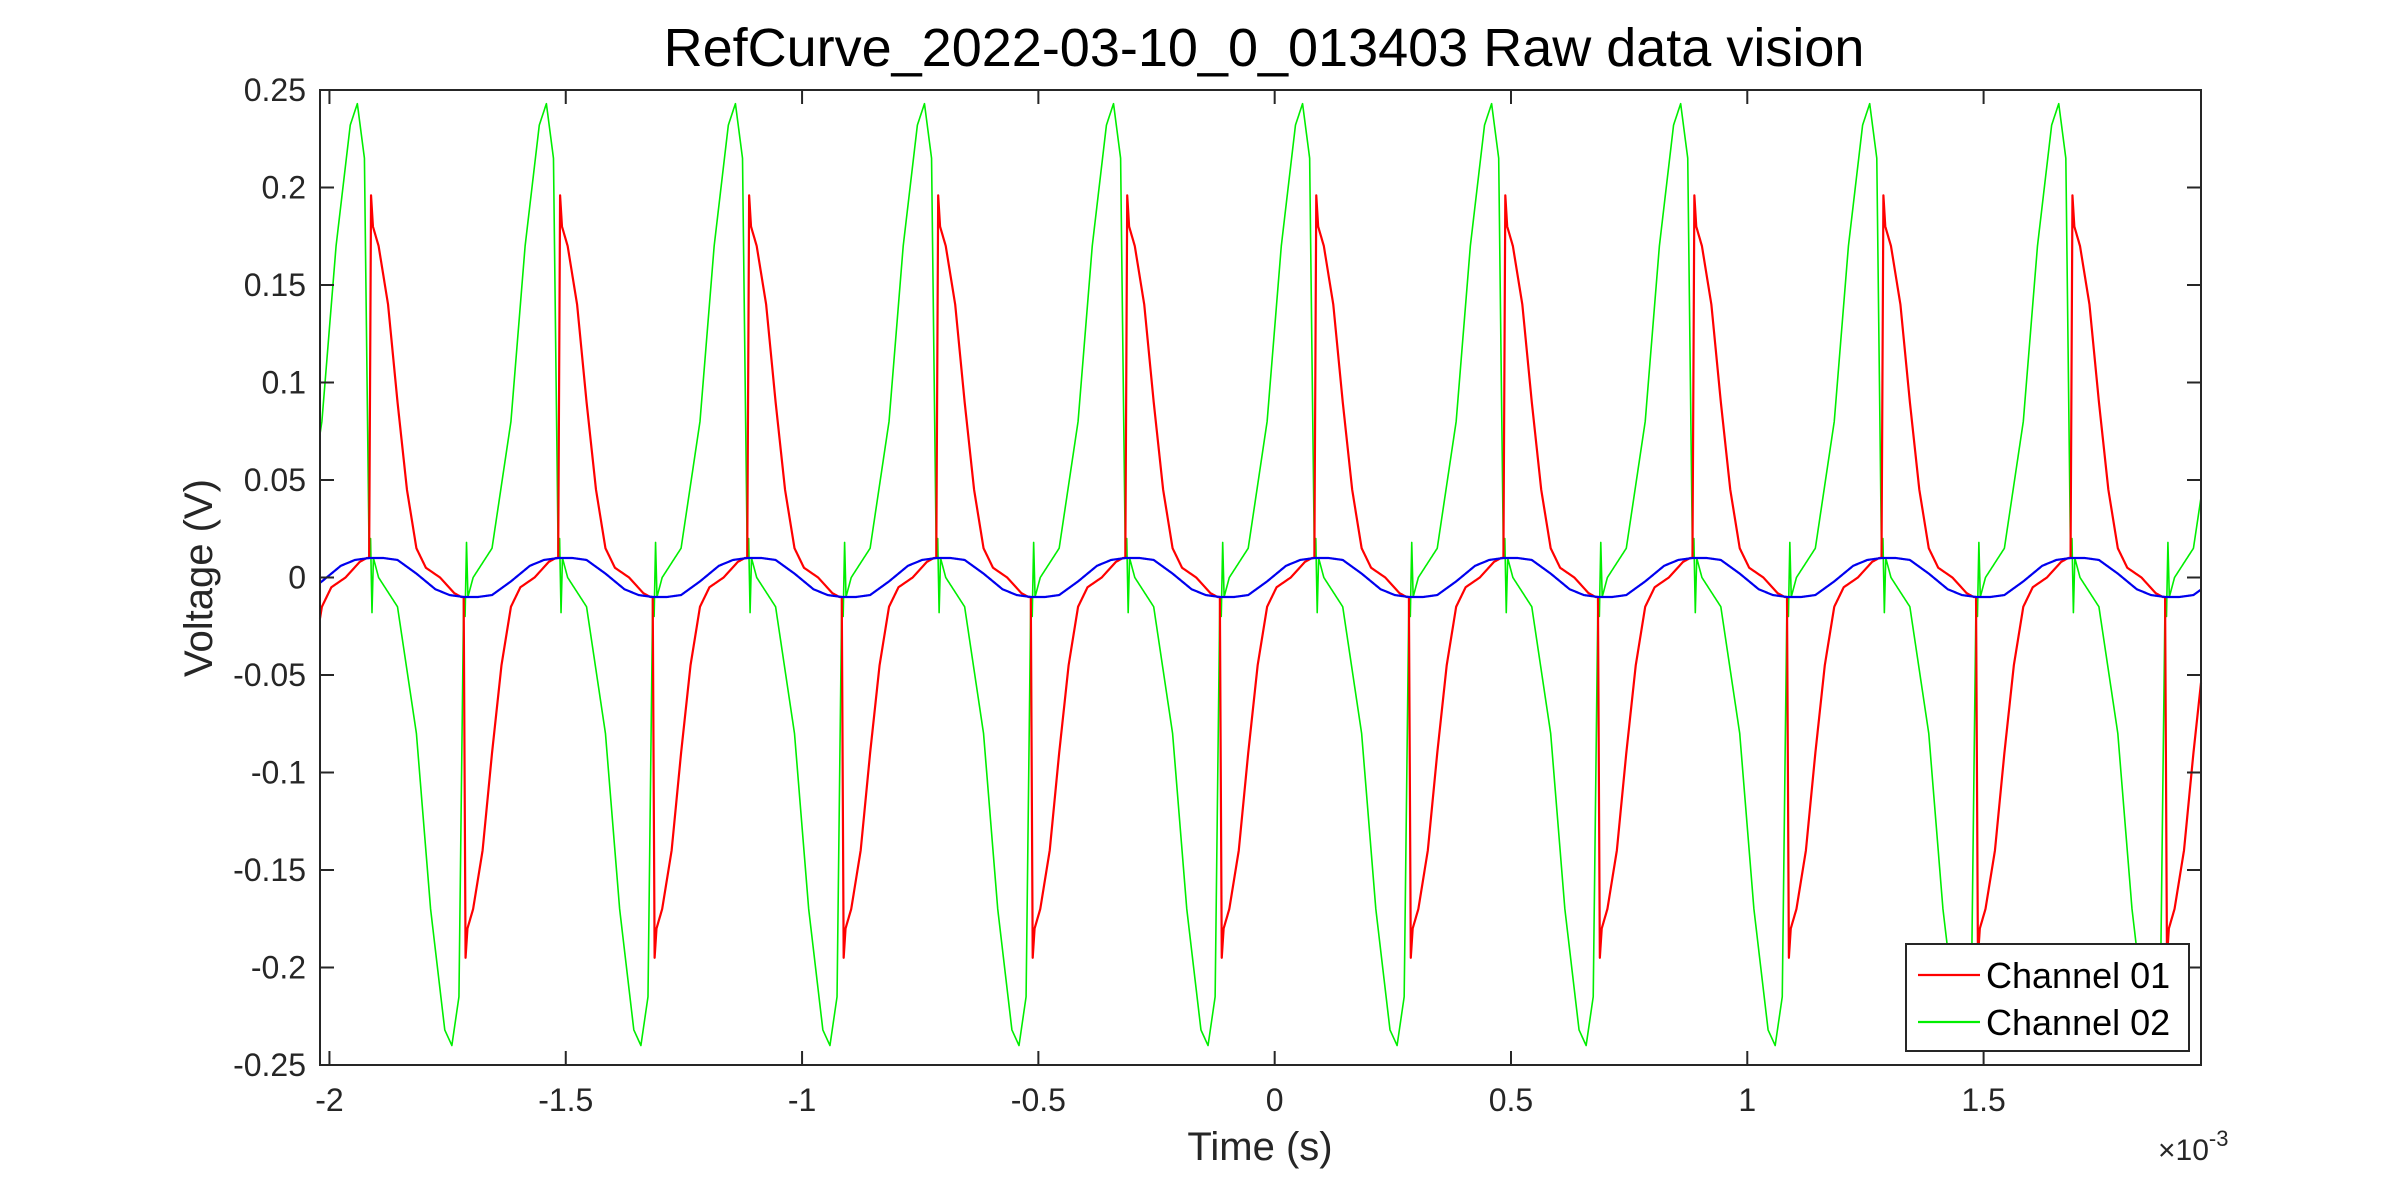  Describe the element at coordinates (2219, 1138) in the screenshot. I see `x-exponent-power: -3` at that location.